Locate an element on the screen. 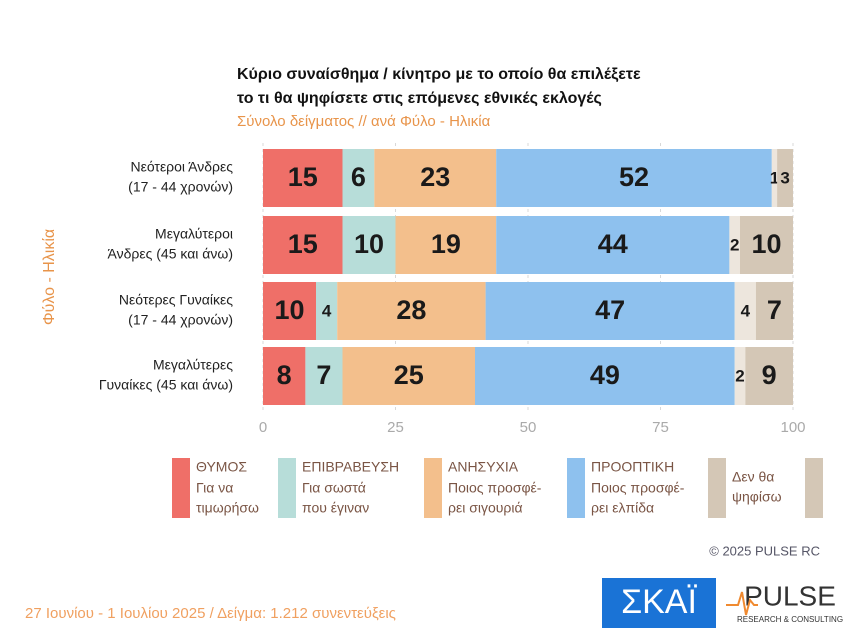  data-label: 49 is located at coordinates (605, 375).